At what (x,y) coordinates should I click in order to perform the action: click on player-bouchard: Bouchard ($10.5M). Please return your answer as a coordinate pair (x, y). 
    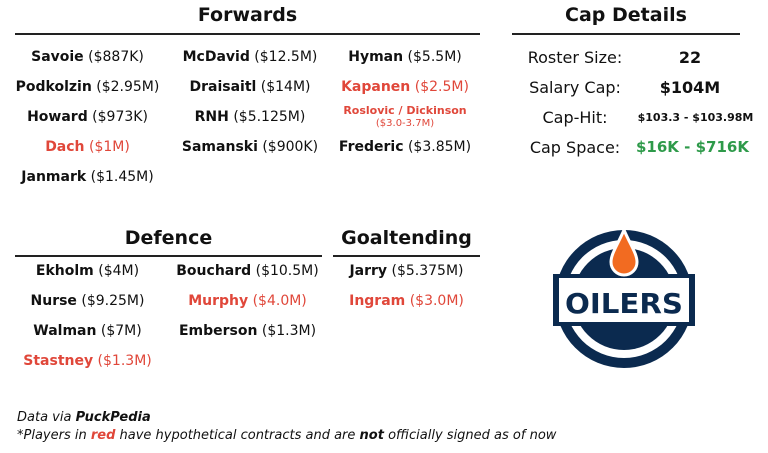
    Looking at the image, I should click on (247, 271).